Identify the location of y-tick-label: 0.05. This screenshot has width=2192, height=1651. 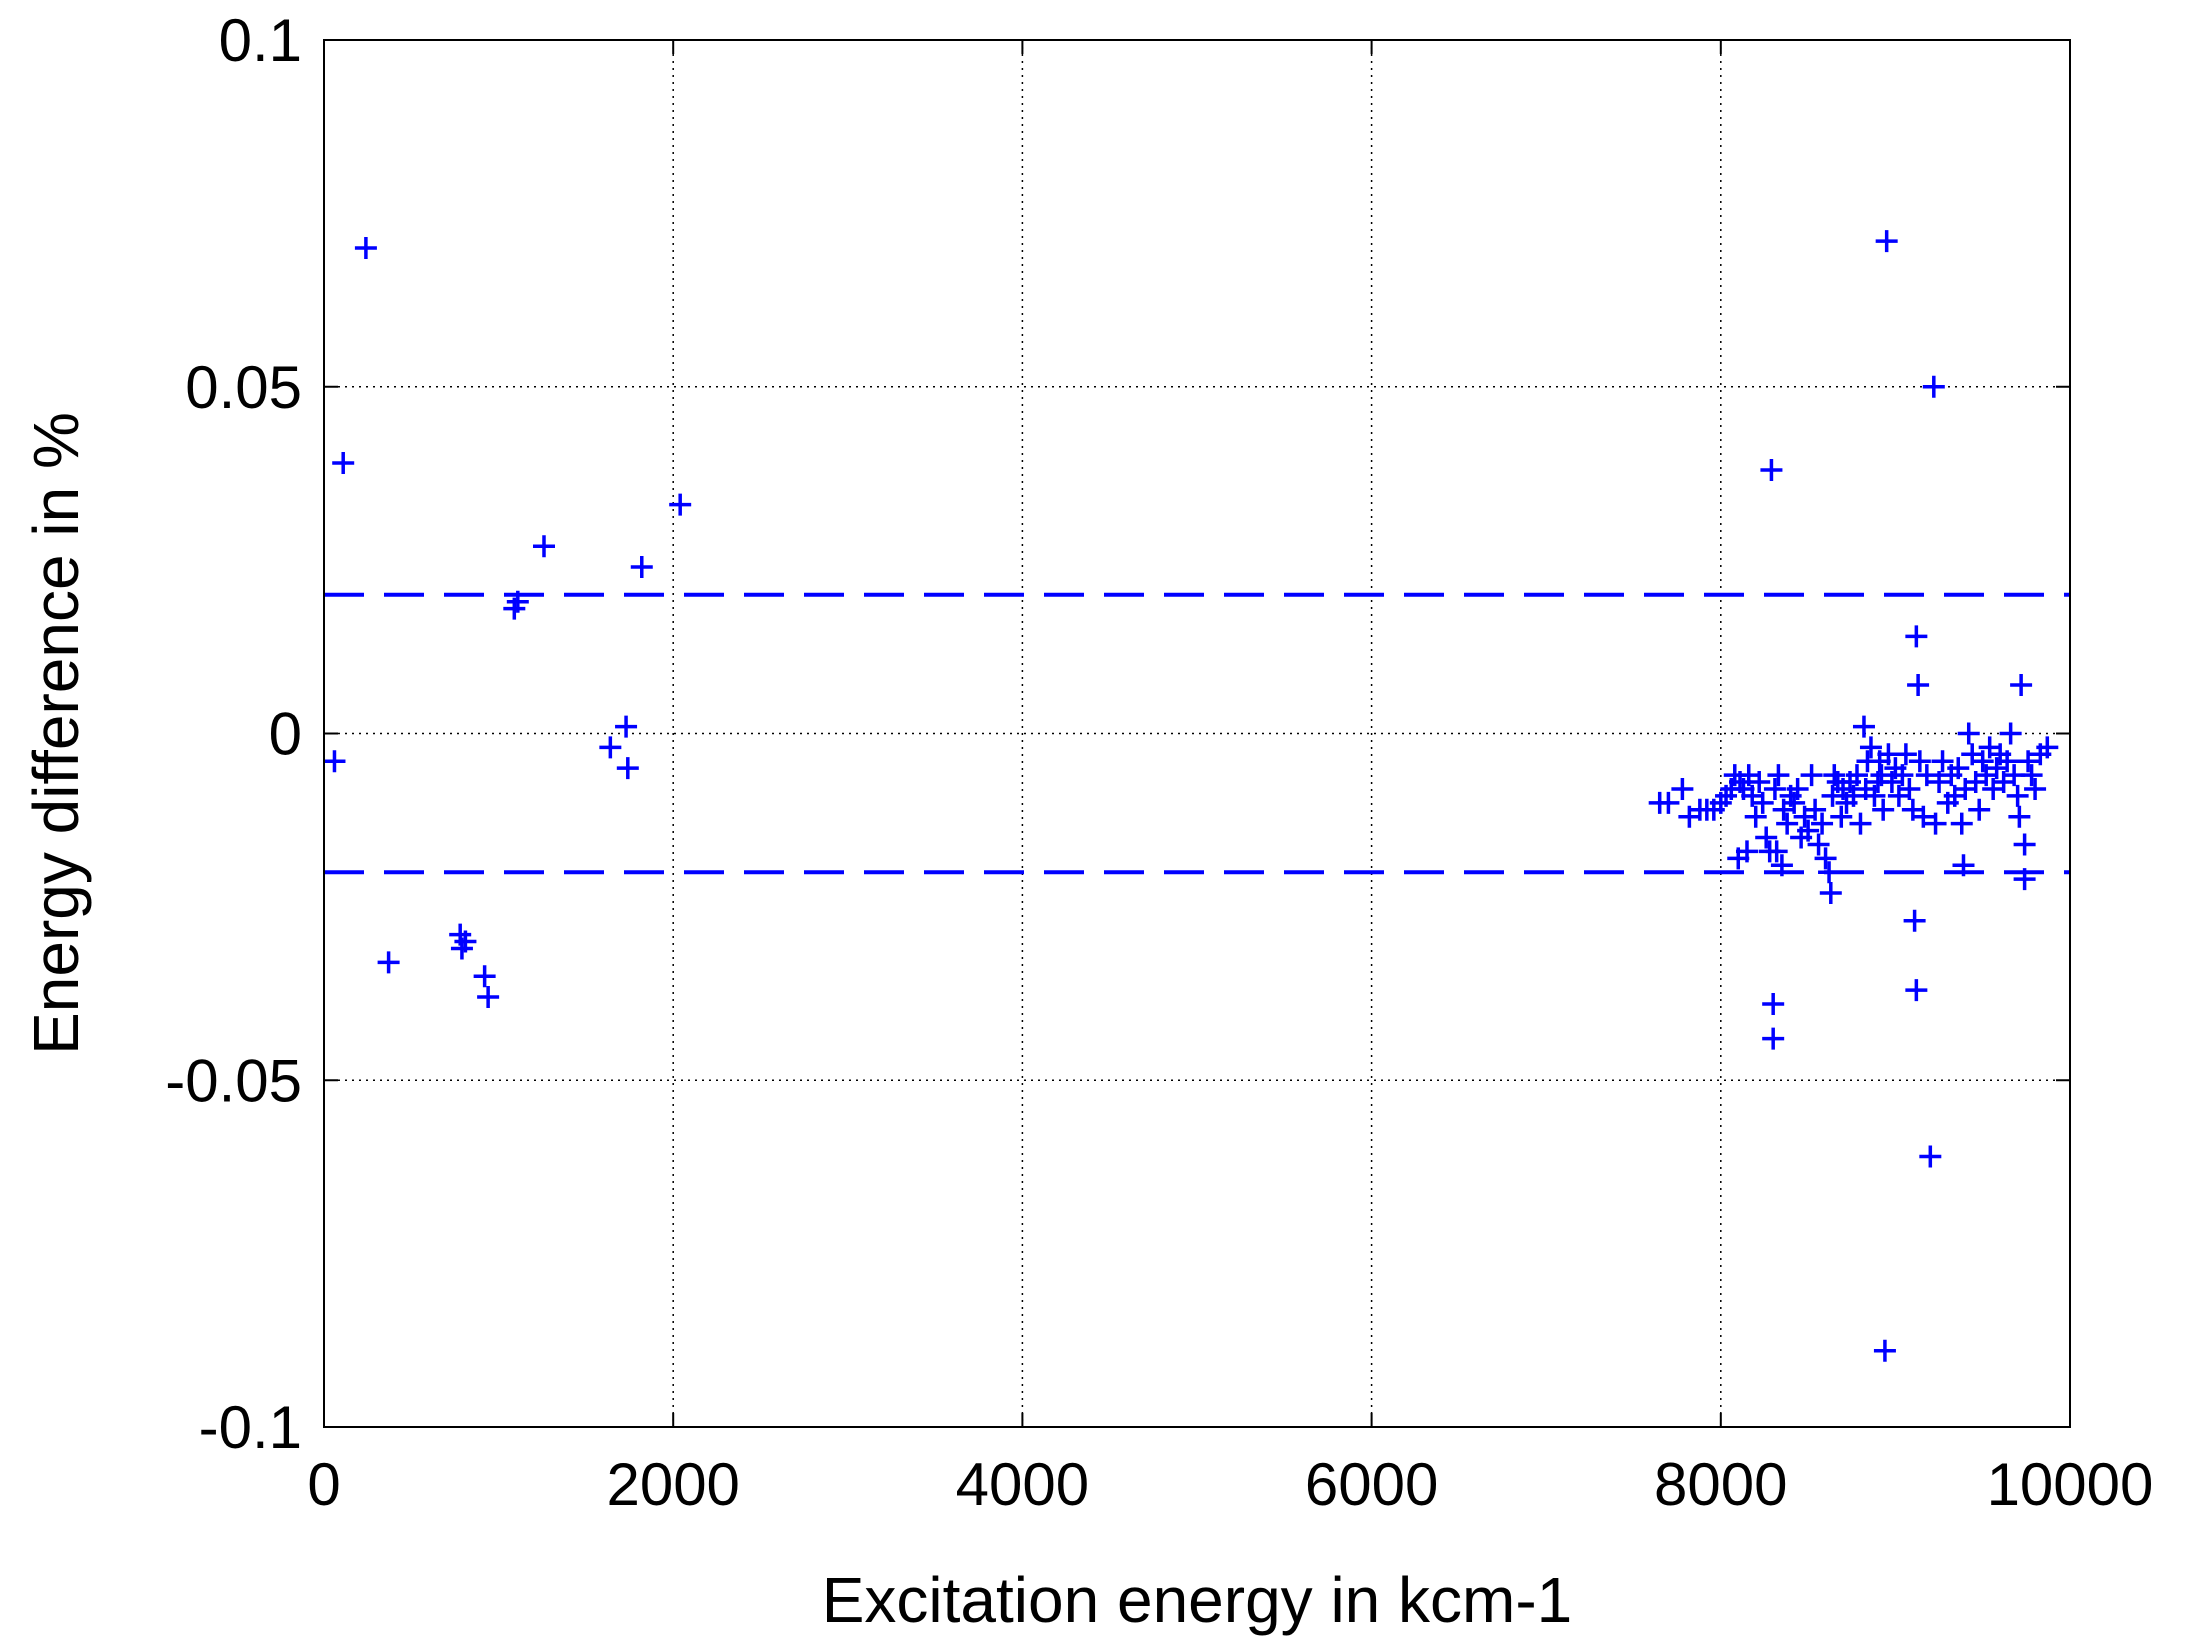
(243, 387).